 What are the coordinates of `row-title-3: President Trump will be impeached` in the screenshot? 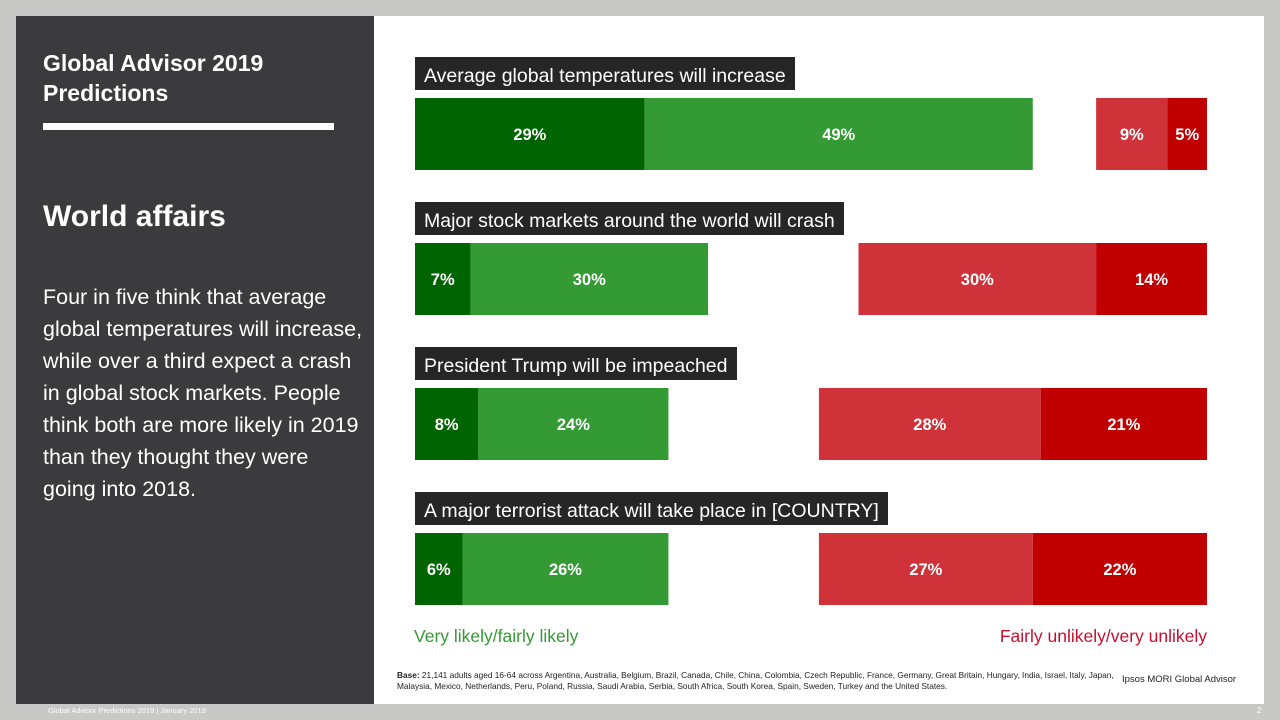 It's located at (576, 363).